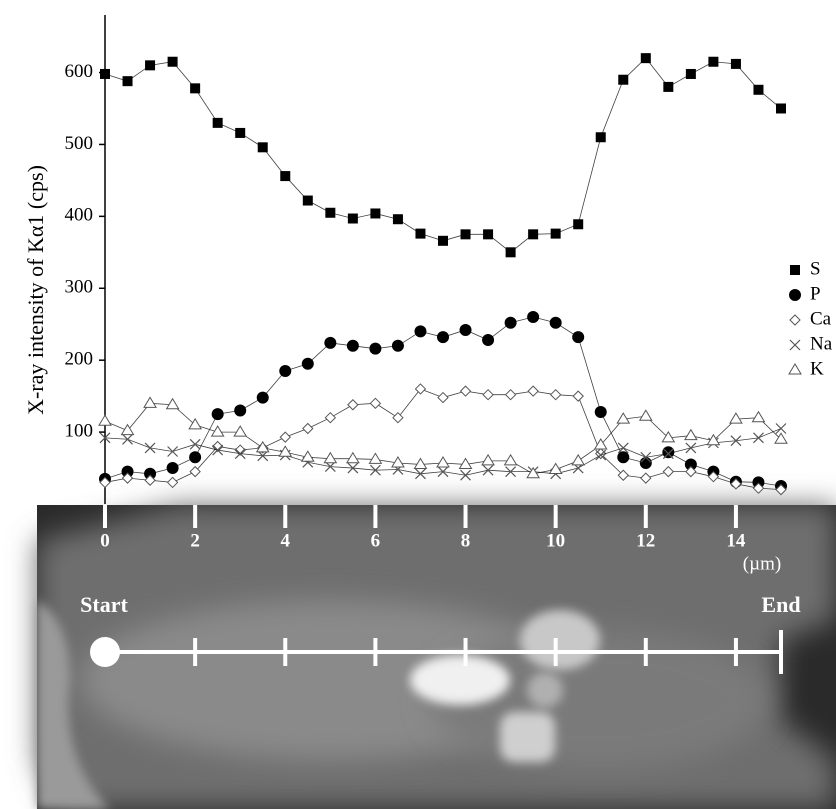  Describe the element at coordinates (104, 604) in the screenshot. I see `start-label: Start` at that location.